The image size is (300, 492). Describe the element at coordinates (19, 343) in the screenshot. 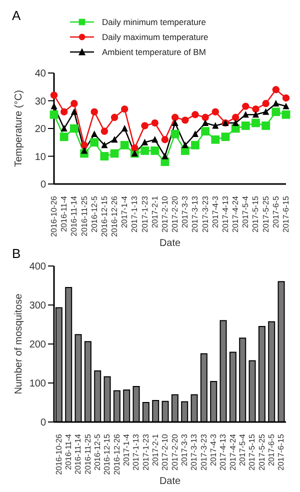

I see `y-axis-title: Number of mosquitose` at that location.